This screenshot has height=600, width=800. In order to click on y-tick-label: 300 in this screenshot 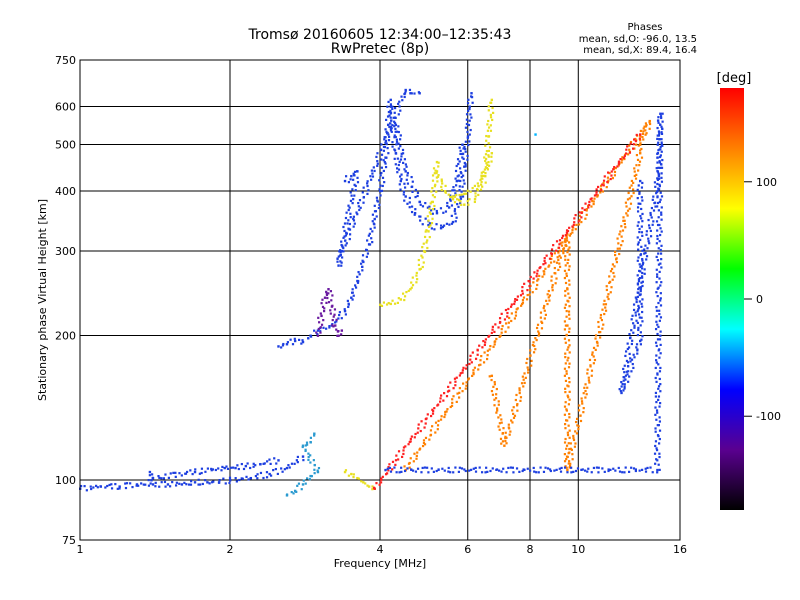, I will do `click(65, 251)`.